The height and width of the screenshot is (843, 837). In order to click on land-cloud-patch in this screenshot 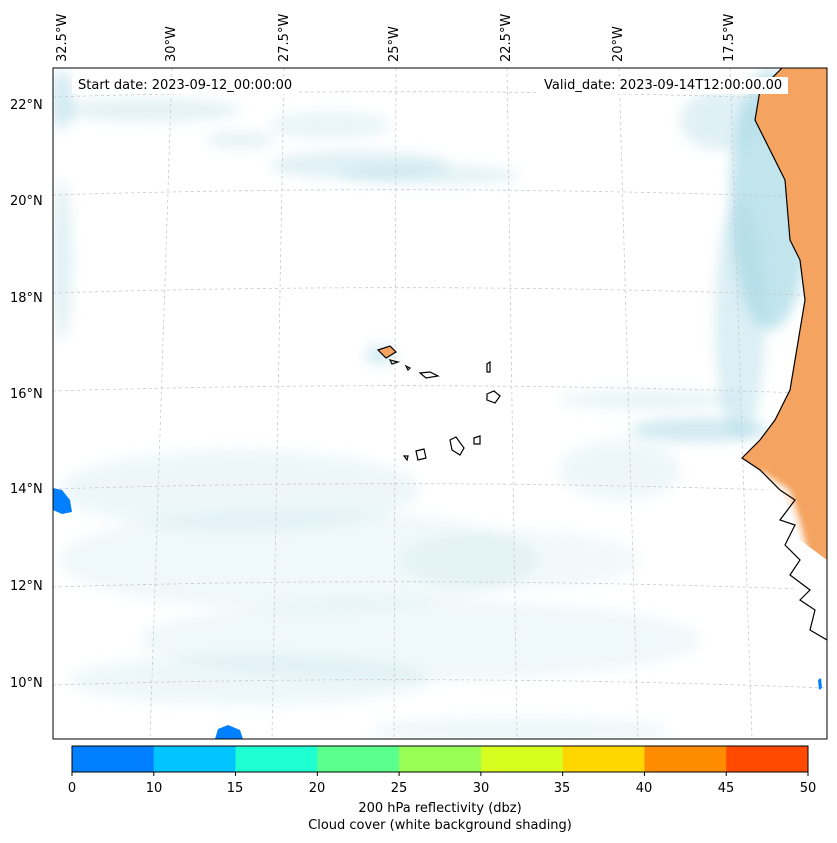, I will do `click(793, 555)`.